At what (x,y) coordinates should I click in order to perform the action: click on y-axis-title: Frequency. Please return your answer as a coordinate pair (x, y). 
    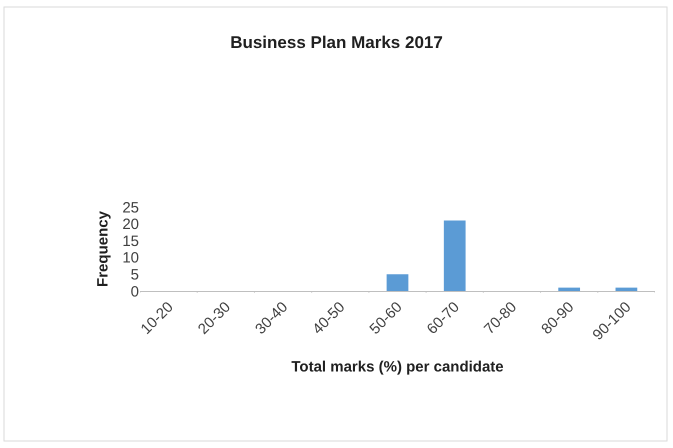
    Looking at the image, I should click on (103, 248).